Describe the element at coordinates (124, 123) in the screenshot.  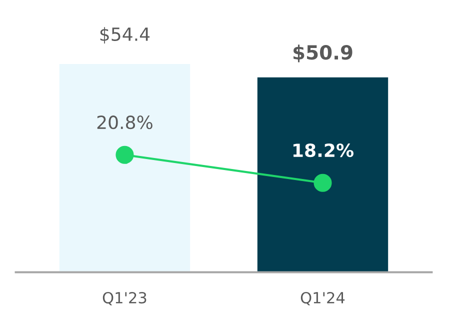
I see `data-label: 20.8%` at that location.